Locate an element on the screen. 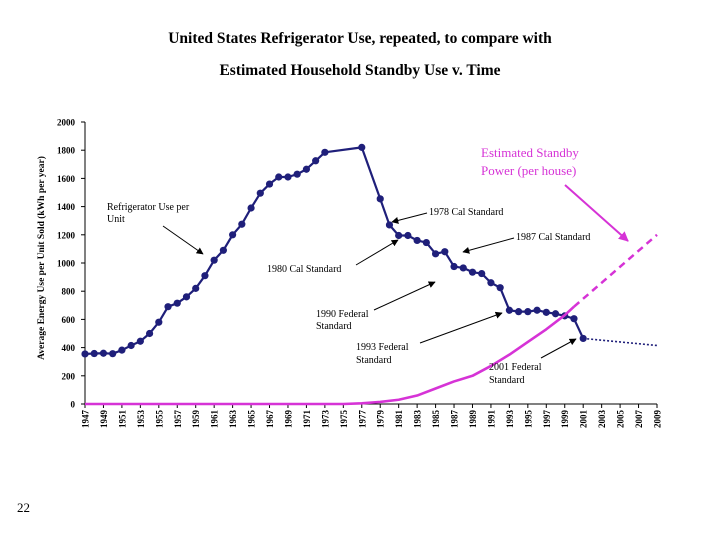 Image resolution: width=720 pixels, height=540 pixels. x-tick-label: 1947 is located at coordinates (86, 419).